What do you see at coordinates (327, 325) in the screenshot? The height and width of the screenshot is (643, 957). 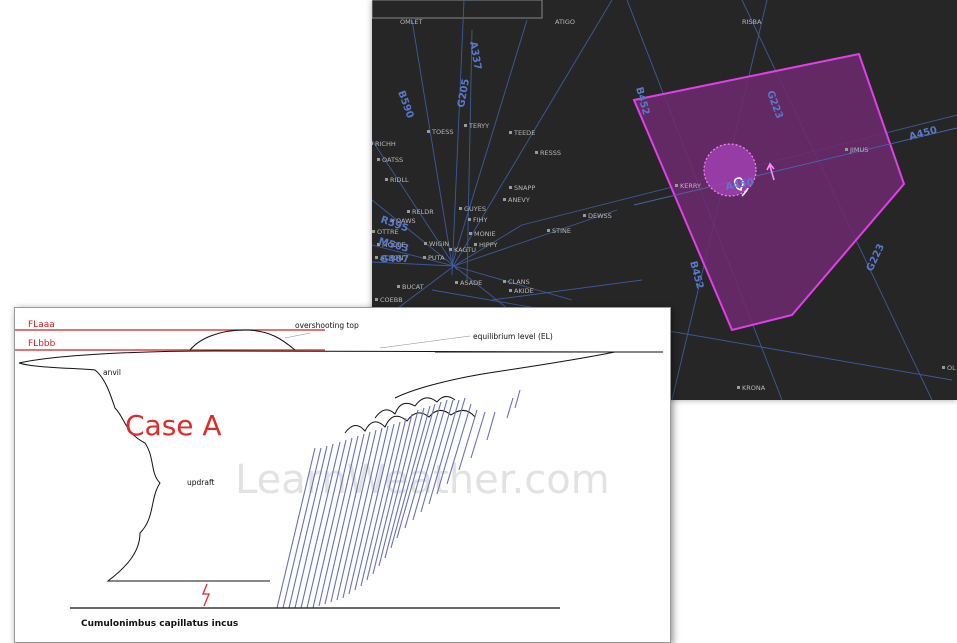 I see `overshooting-top-label: overshooting top` at bounding box center [327, 325].